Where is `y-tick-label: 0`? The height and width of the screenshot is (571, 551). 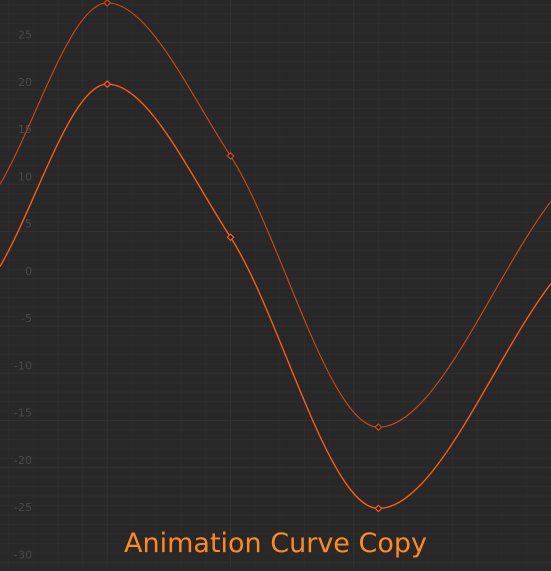
y-tick-label: 0 is located at coordinates (28, 271).